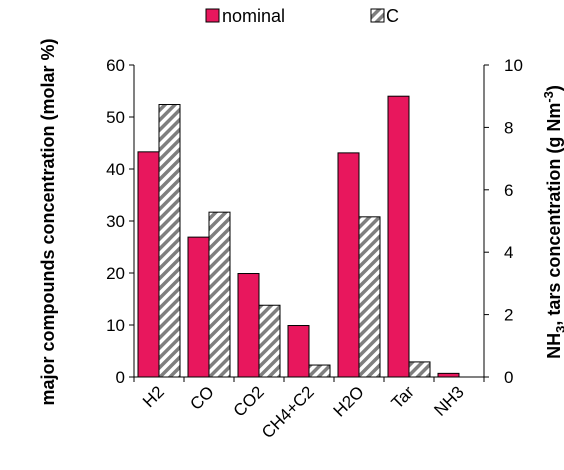 Image resolution: width=564 pixels, height=470 pixels. Describe the element at coordinates (249, 401) in the screenshot. I see `x-tick-label: CO2` at that location.